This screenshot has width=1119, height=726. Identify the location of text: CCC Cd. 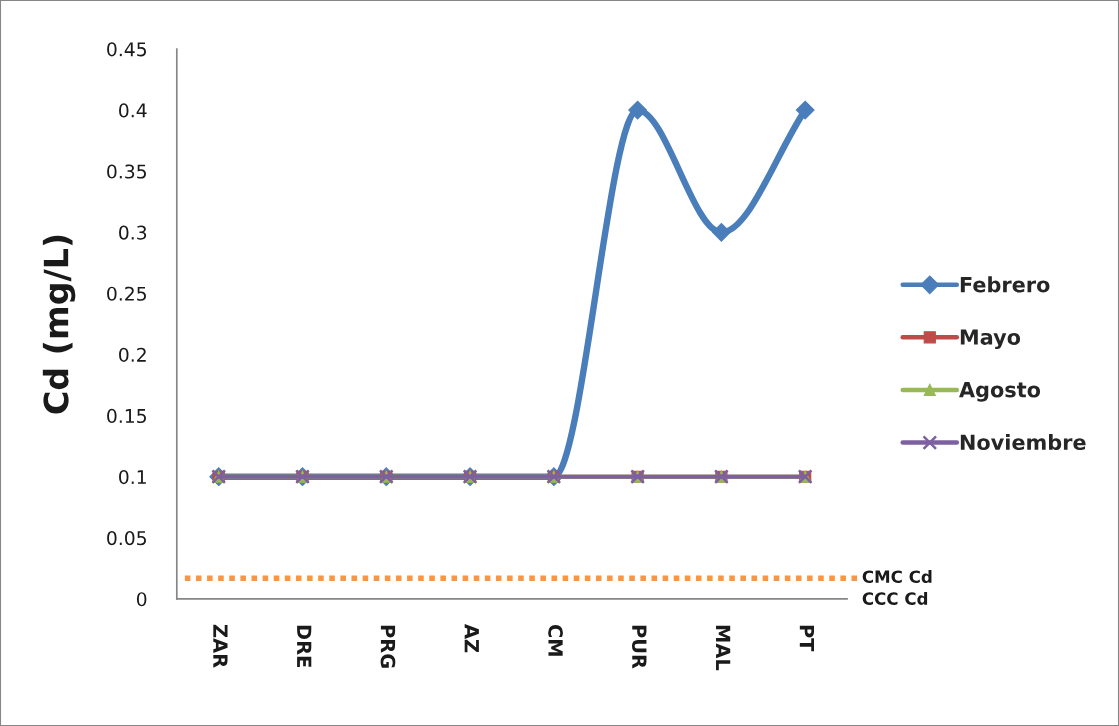
(895, 598).